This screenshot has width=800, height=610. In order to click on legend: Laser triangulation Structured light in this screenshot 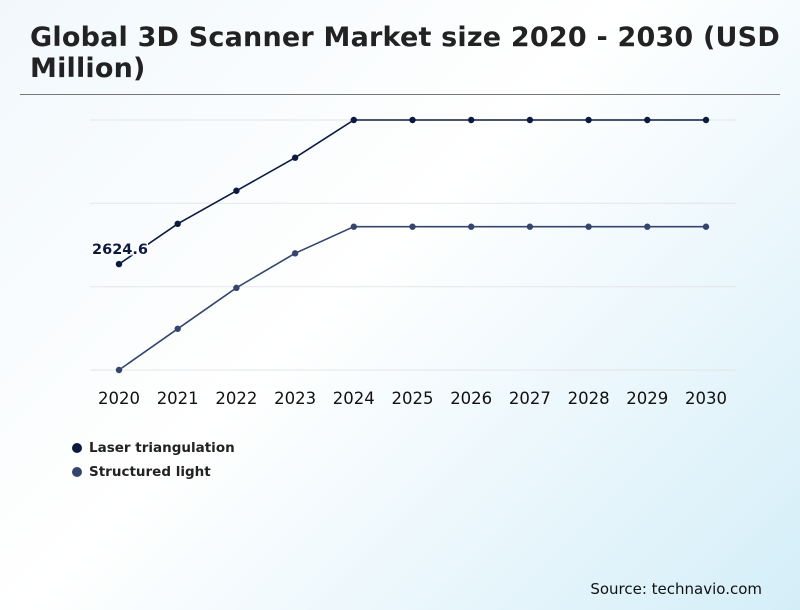, I will do `click(153, 460)`.